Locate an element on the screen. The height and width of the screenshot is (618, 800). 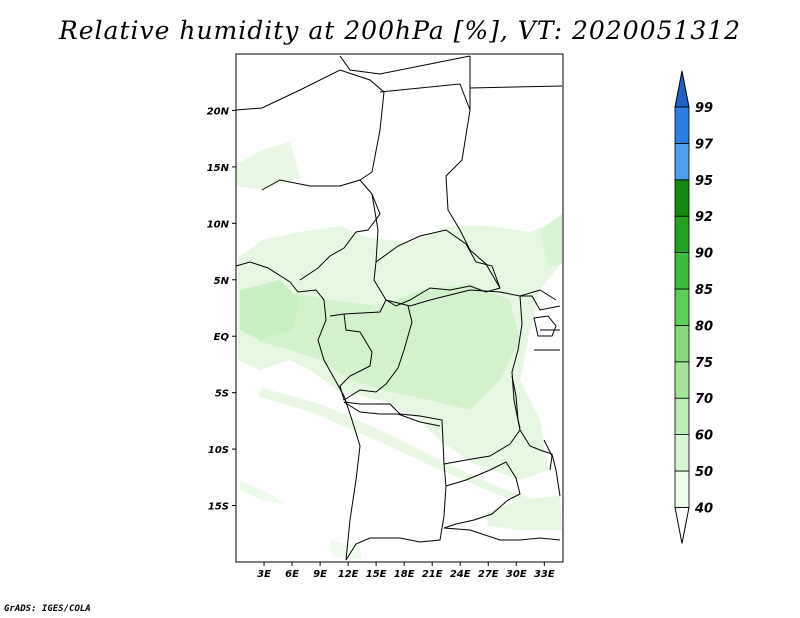
lake-malawi is located at coordinates (548, 455).